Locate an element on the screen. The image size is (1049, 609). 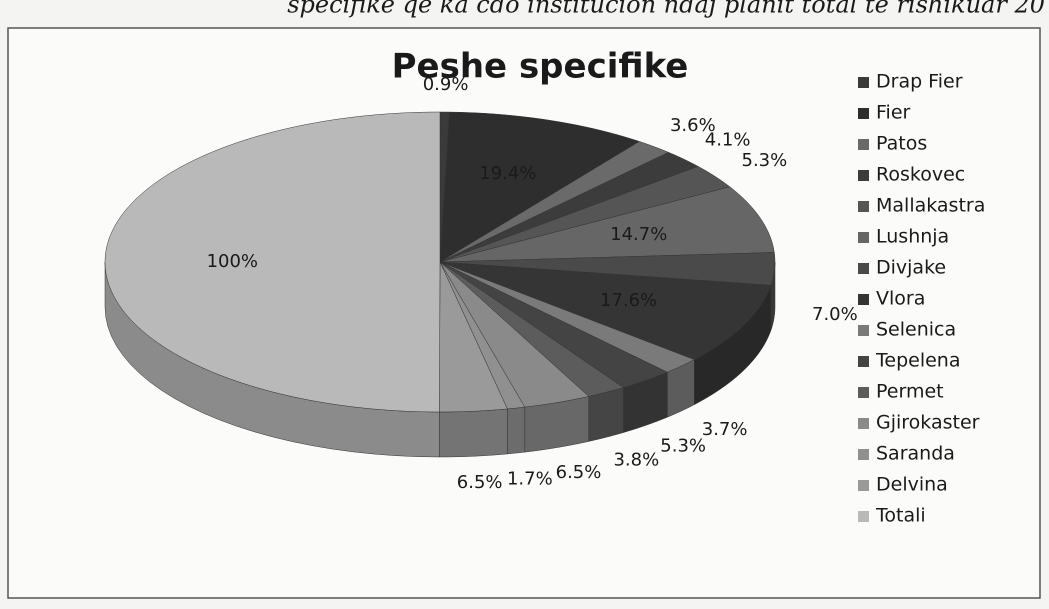
chart-title: Peshe specifike is located at coordinates (540, 67).